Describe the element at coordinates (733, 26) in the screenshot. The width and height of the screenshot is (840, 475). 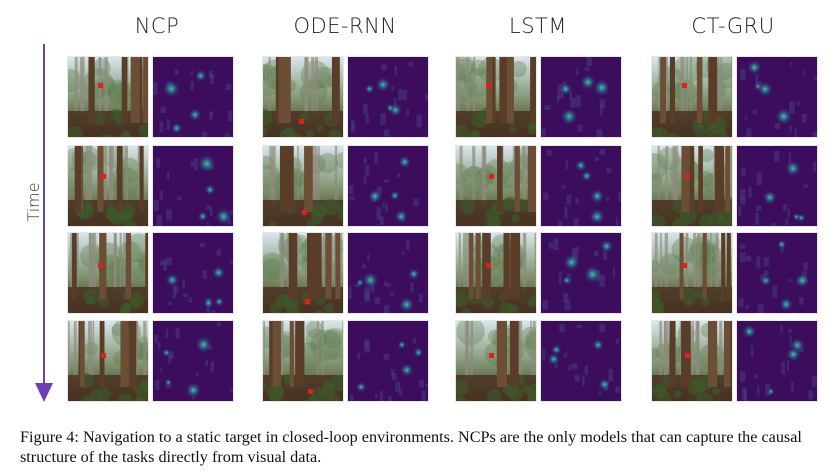
I see `model-title: CT-GRU` at that location.